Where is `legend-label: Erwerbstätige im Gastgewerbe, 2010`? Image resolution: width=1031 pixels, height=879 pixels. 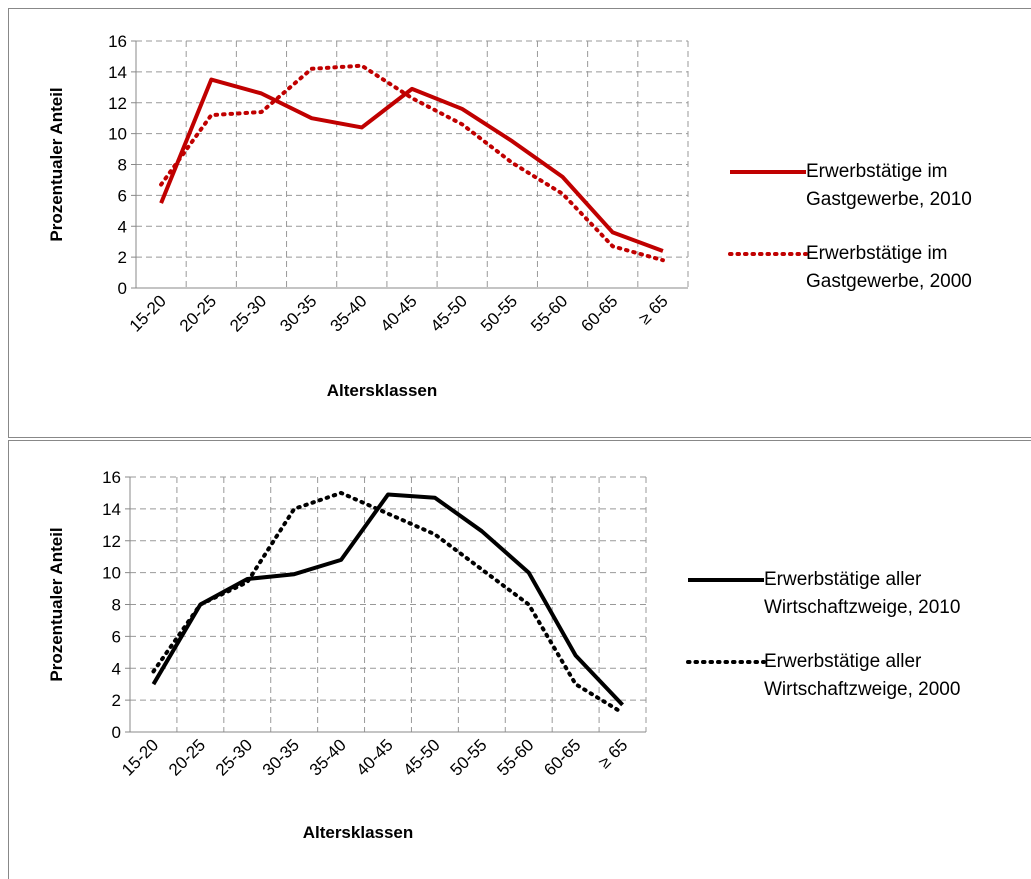 legend-label: Erwerbstätige im Gastgewerbe, 2010 is located at coordinates (889, 185).